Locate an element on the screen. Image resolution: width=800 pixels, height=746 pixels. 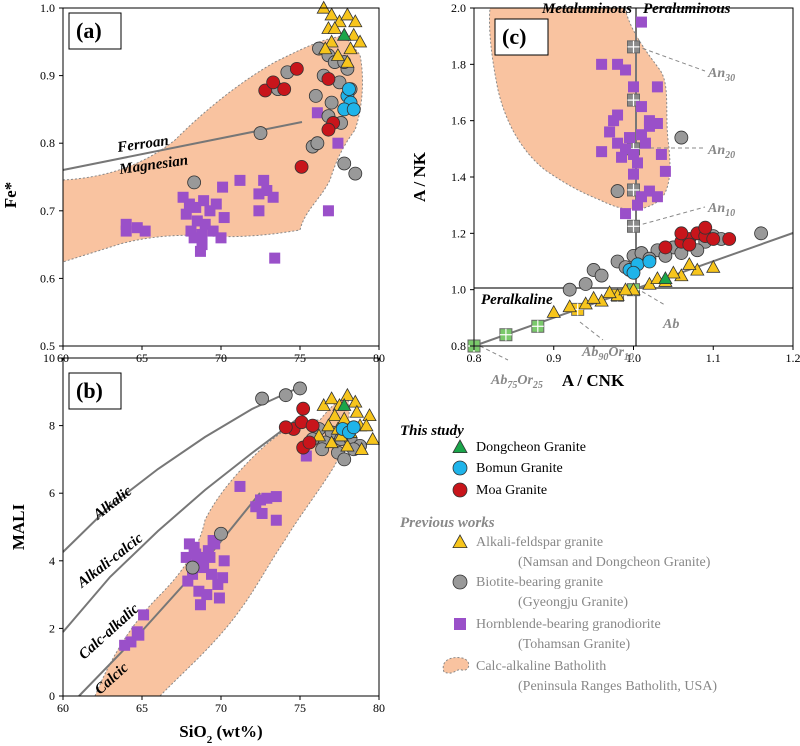
legend-marker-dongcheon-granite is located at coordinates (460, 446).